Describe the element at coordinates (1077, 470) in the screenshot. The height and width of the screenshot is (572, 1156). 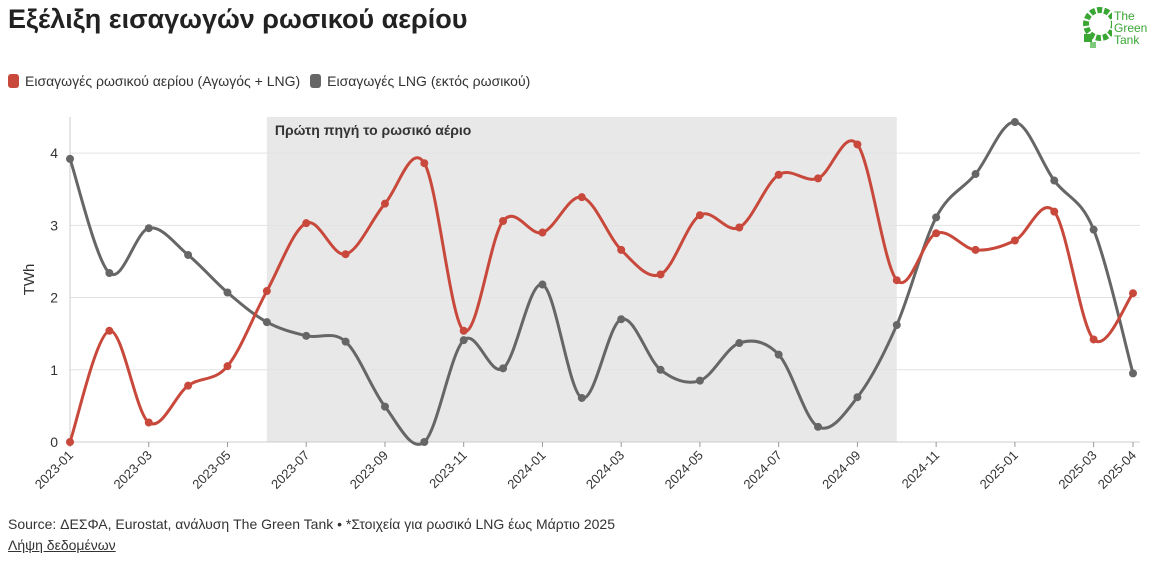
I see `x-tick-label: 2025-03` at that location.